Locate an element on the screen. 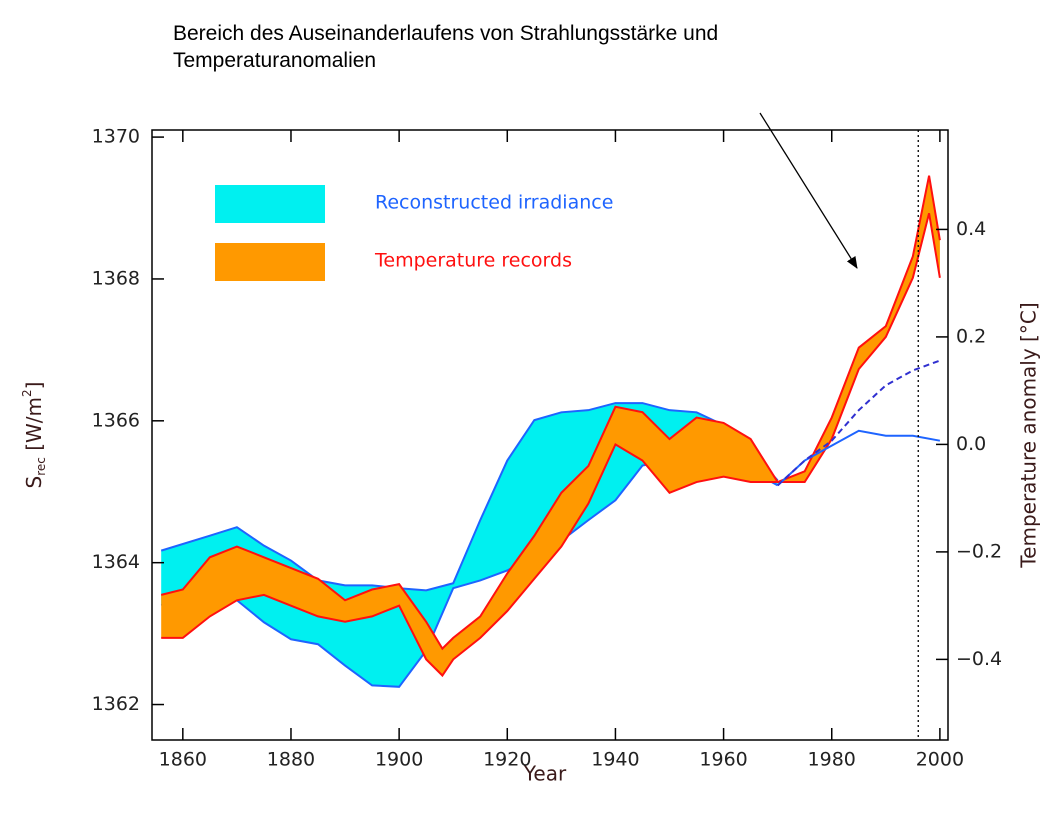 This screenshot has width=1054, height=814. y-label-part: ] is located at coordinates (34, 386).